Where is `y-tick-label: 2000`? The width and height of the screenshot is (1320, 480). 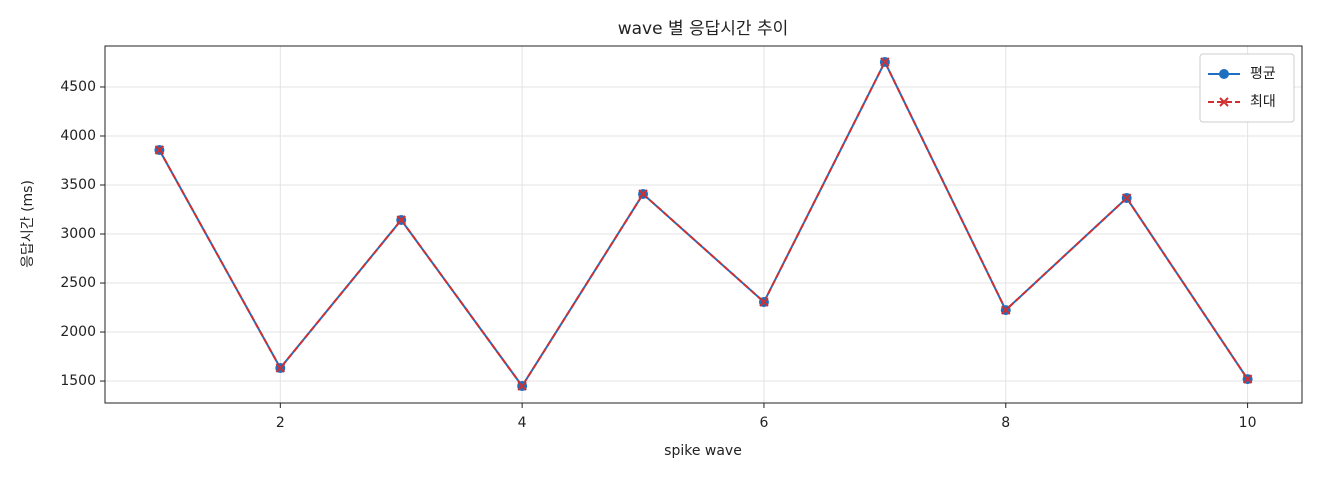
y-tick-label: 2000 is located at coordinates (78, 332).